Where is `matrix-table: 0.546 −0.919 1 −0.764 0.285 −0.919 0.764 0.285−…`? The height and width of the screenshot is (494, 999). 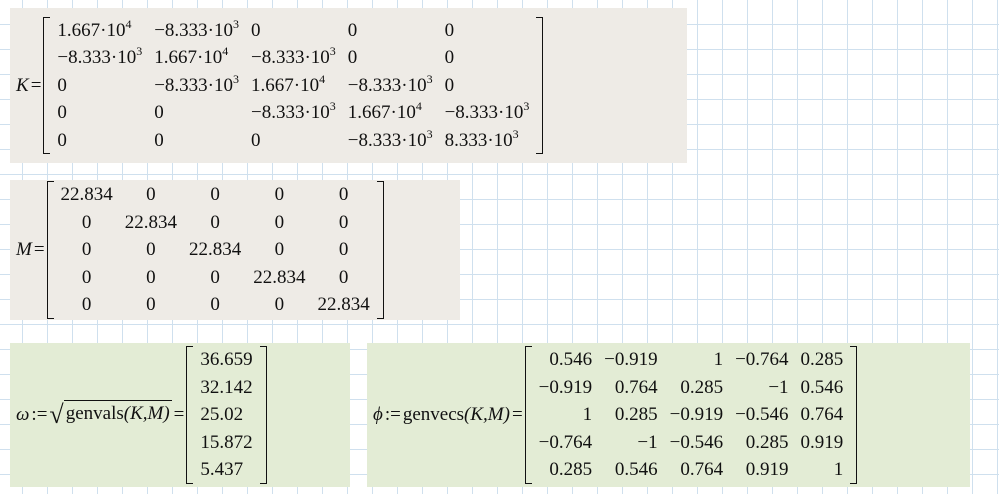 matrix-table: 0.546 −0.919 1 −0.764 0.285 −0.919 0.764 0.285−… is located at coordinates (691, 415).